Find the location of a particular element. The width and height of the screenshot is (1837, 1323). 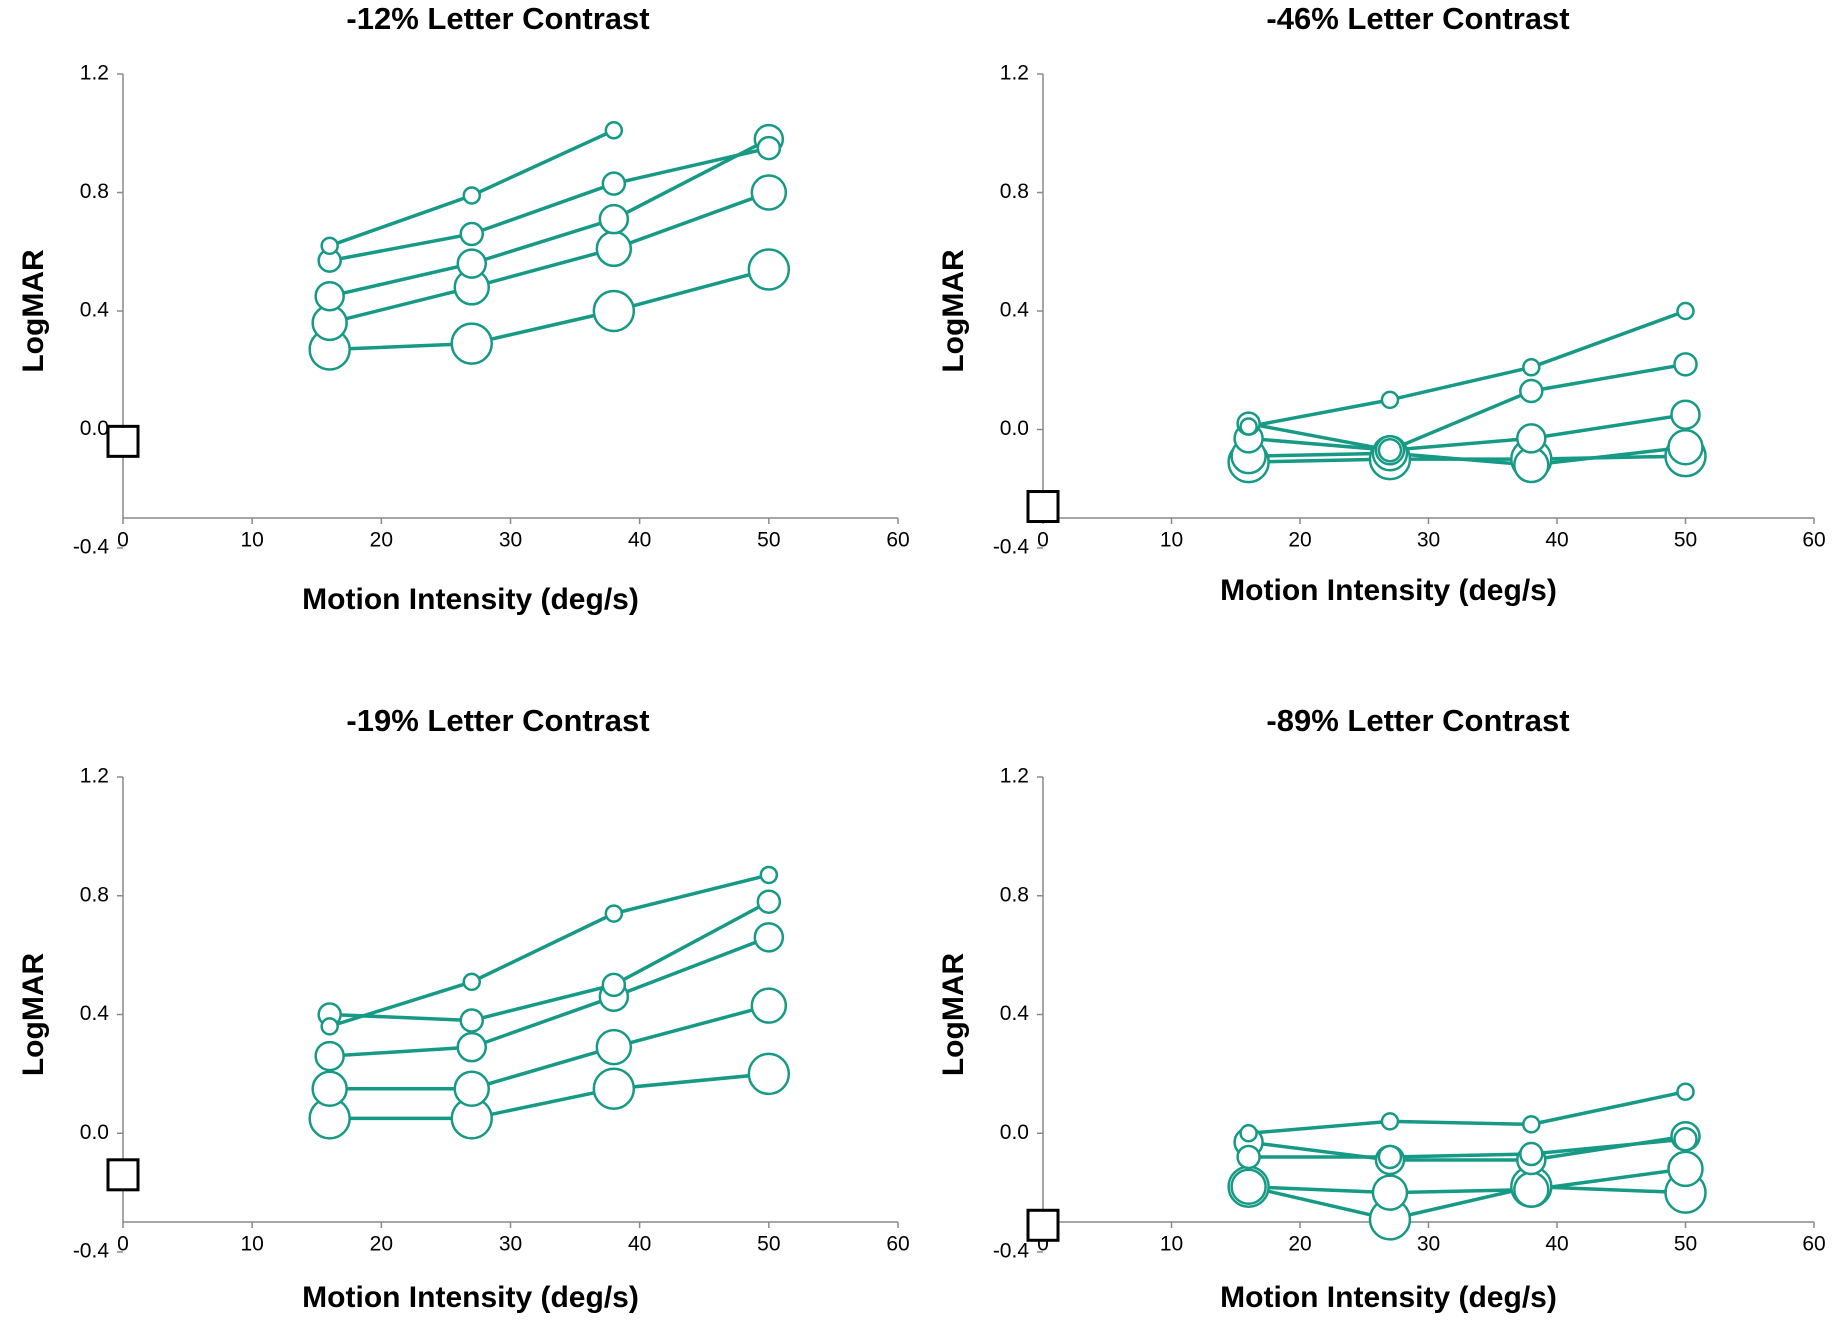

chart-title: -46% Letter Contrast is located at coordinates (1417, 18).